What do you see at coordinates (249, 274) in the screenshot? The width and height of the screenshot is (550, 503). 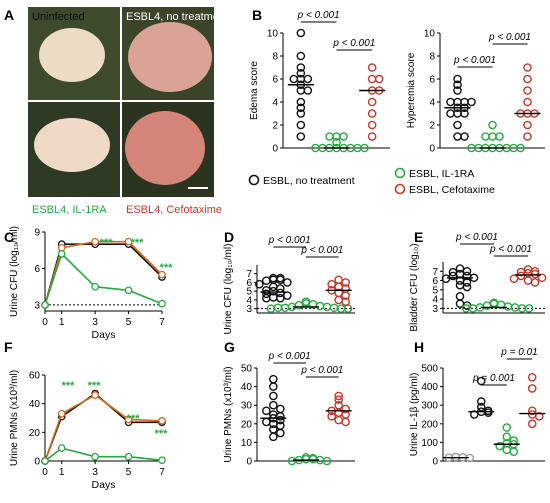 I see `y-tick-label: 7` at bounding box center [249, 274].